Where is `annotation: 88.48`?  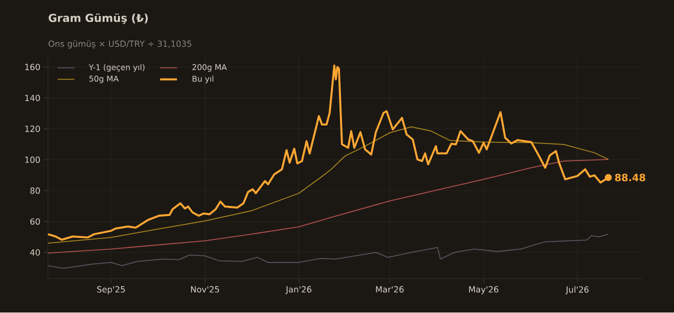 annotation: 88.48 is located at coordinates (630, 178).